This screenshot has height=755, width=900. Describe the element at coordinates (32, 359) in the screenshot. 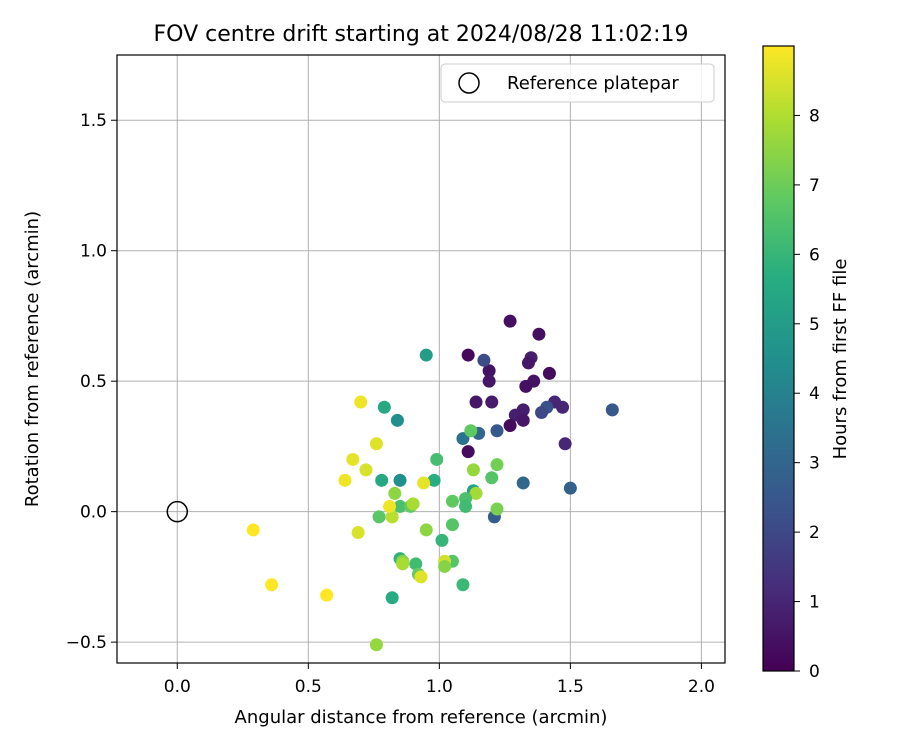

I see `y-axis-label: Rotation from reference (arcmin)` at that location.